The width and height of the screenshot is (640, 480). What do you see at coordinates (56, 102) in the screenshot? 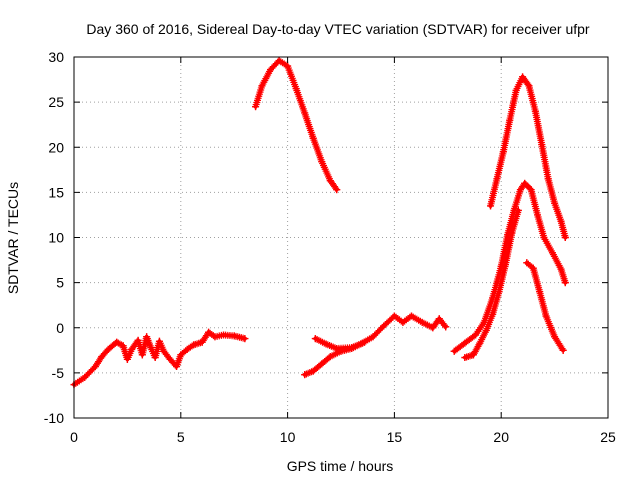
I see `y-tick-label: 25` at bounding box center [56, 102].